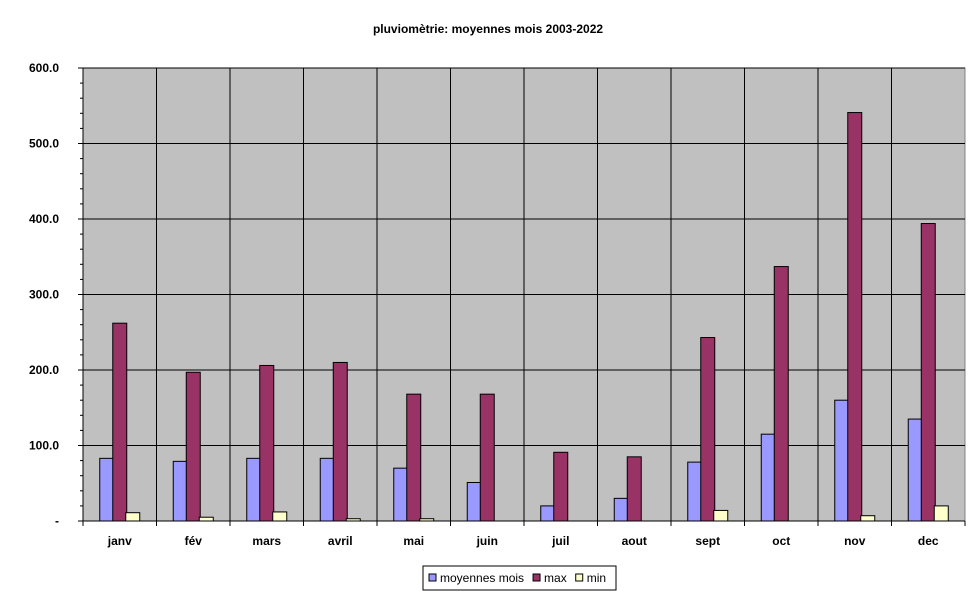  What do you see at coordinates (180, 491) in the screenshot?
I see `bar-moyennes-mois-fév` at bounding box center [180, 491].